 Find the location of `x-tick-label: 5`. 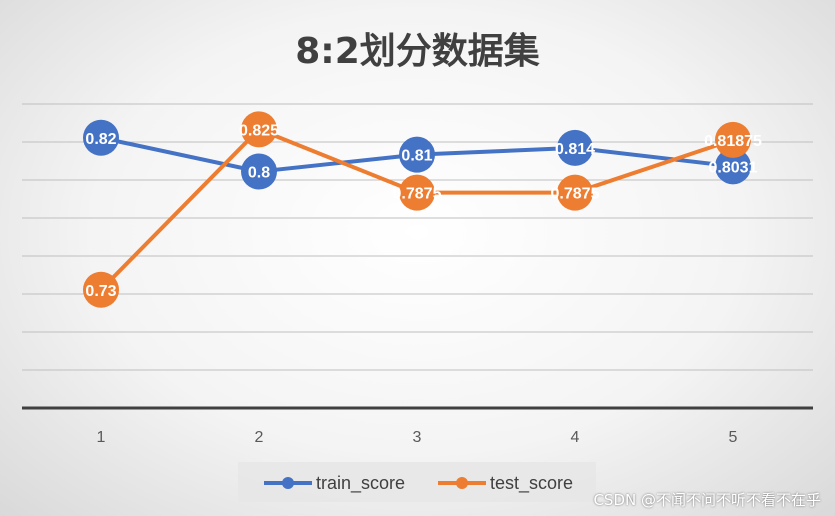

x-tick-label: 5 is located at coordinates (733, 437).